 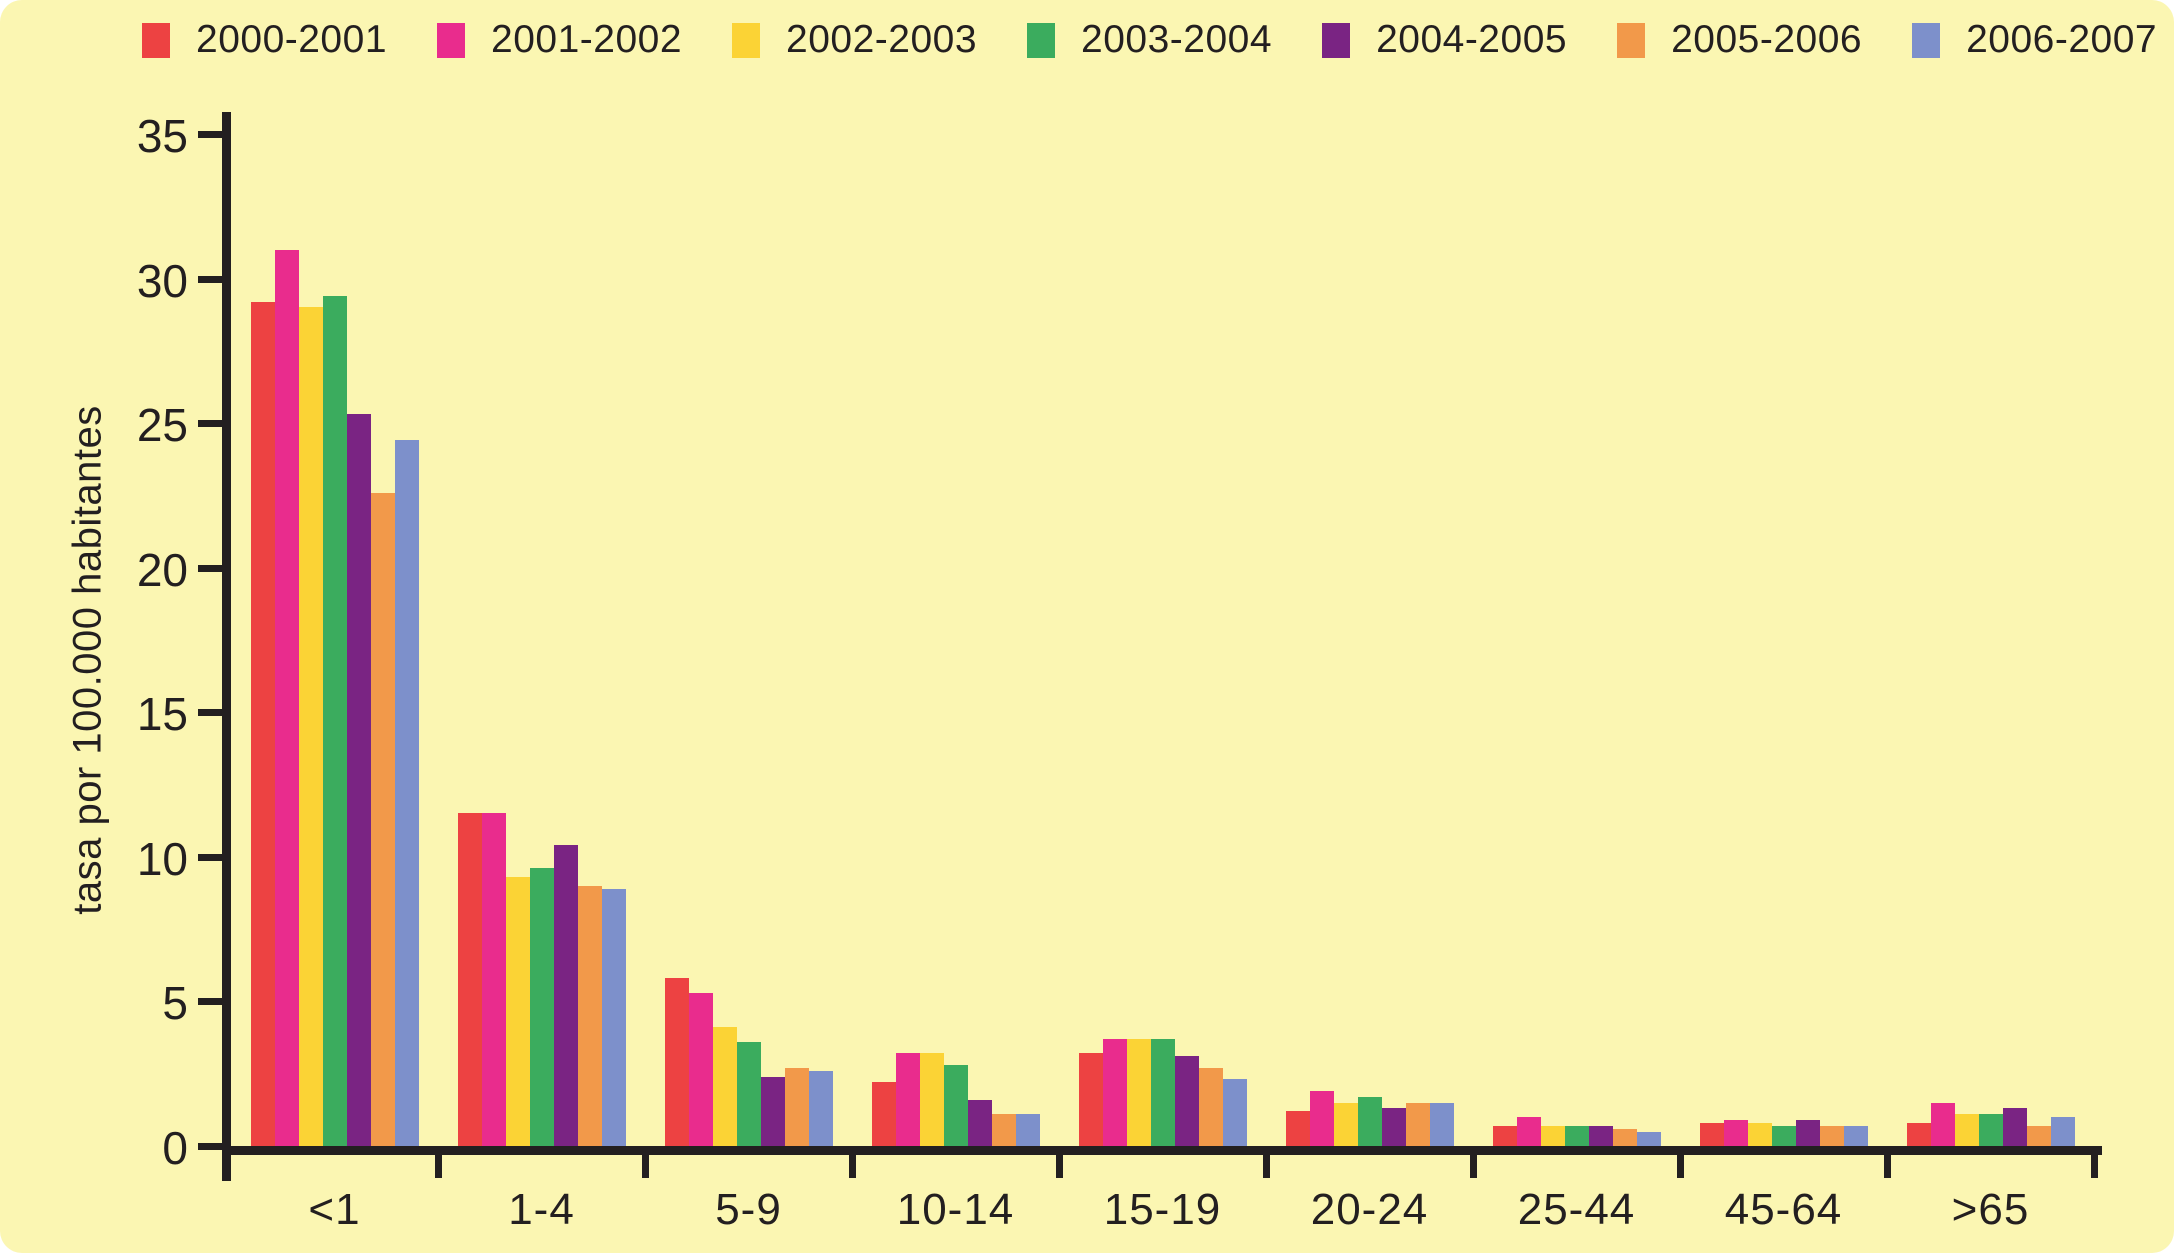 I want to click on x-axis-line, so click(x=1162, y=1150).